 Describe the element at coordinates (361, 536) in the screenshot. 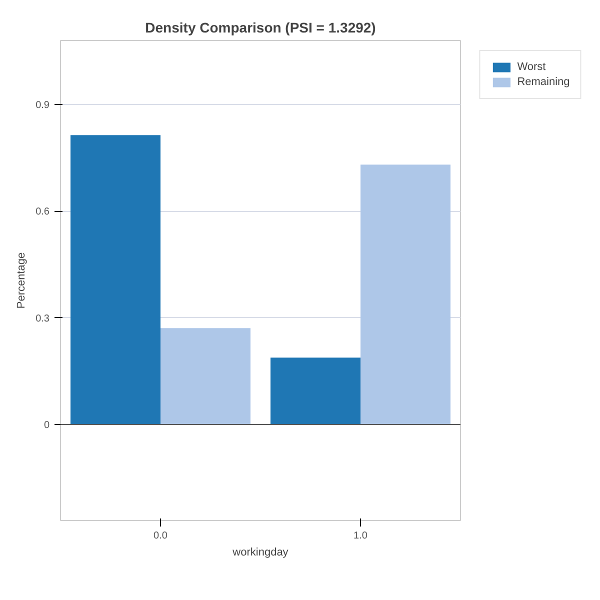

I see `x-tick-label: 1.0` at that location.